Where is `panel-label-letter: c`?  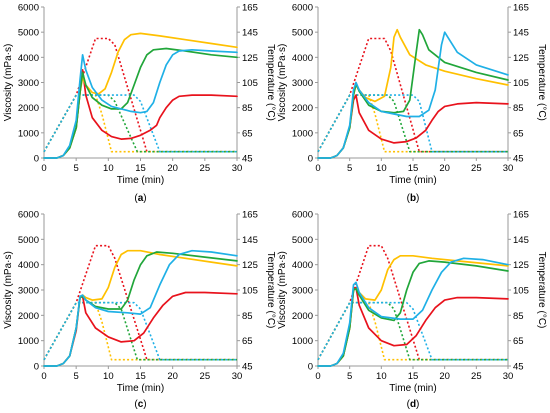 panel-label-letter: c is located at coordinates (141, 404).